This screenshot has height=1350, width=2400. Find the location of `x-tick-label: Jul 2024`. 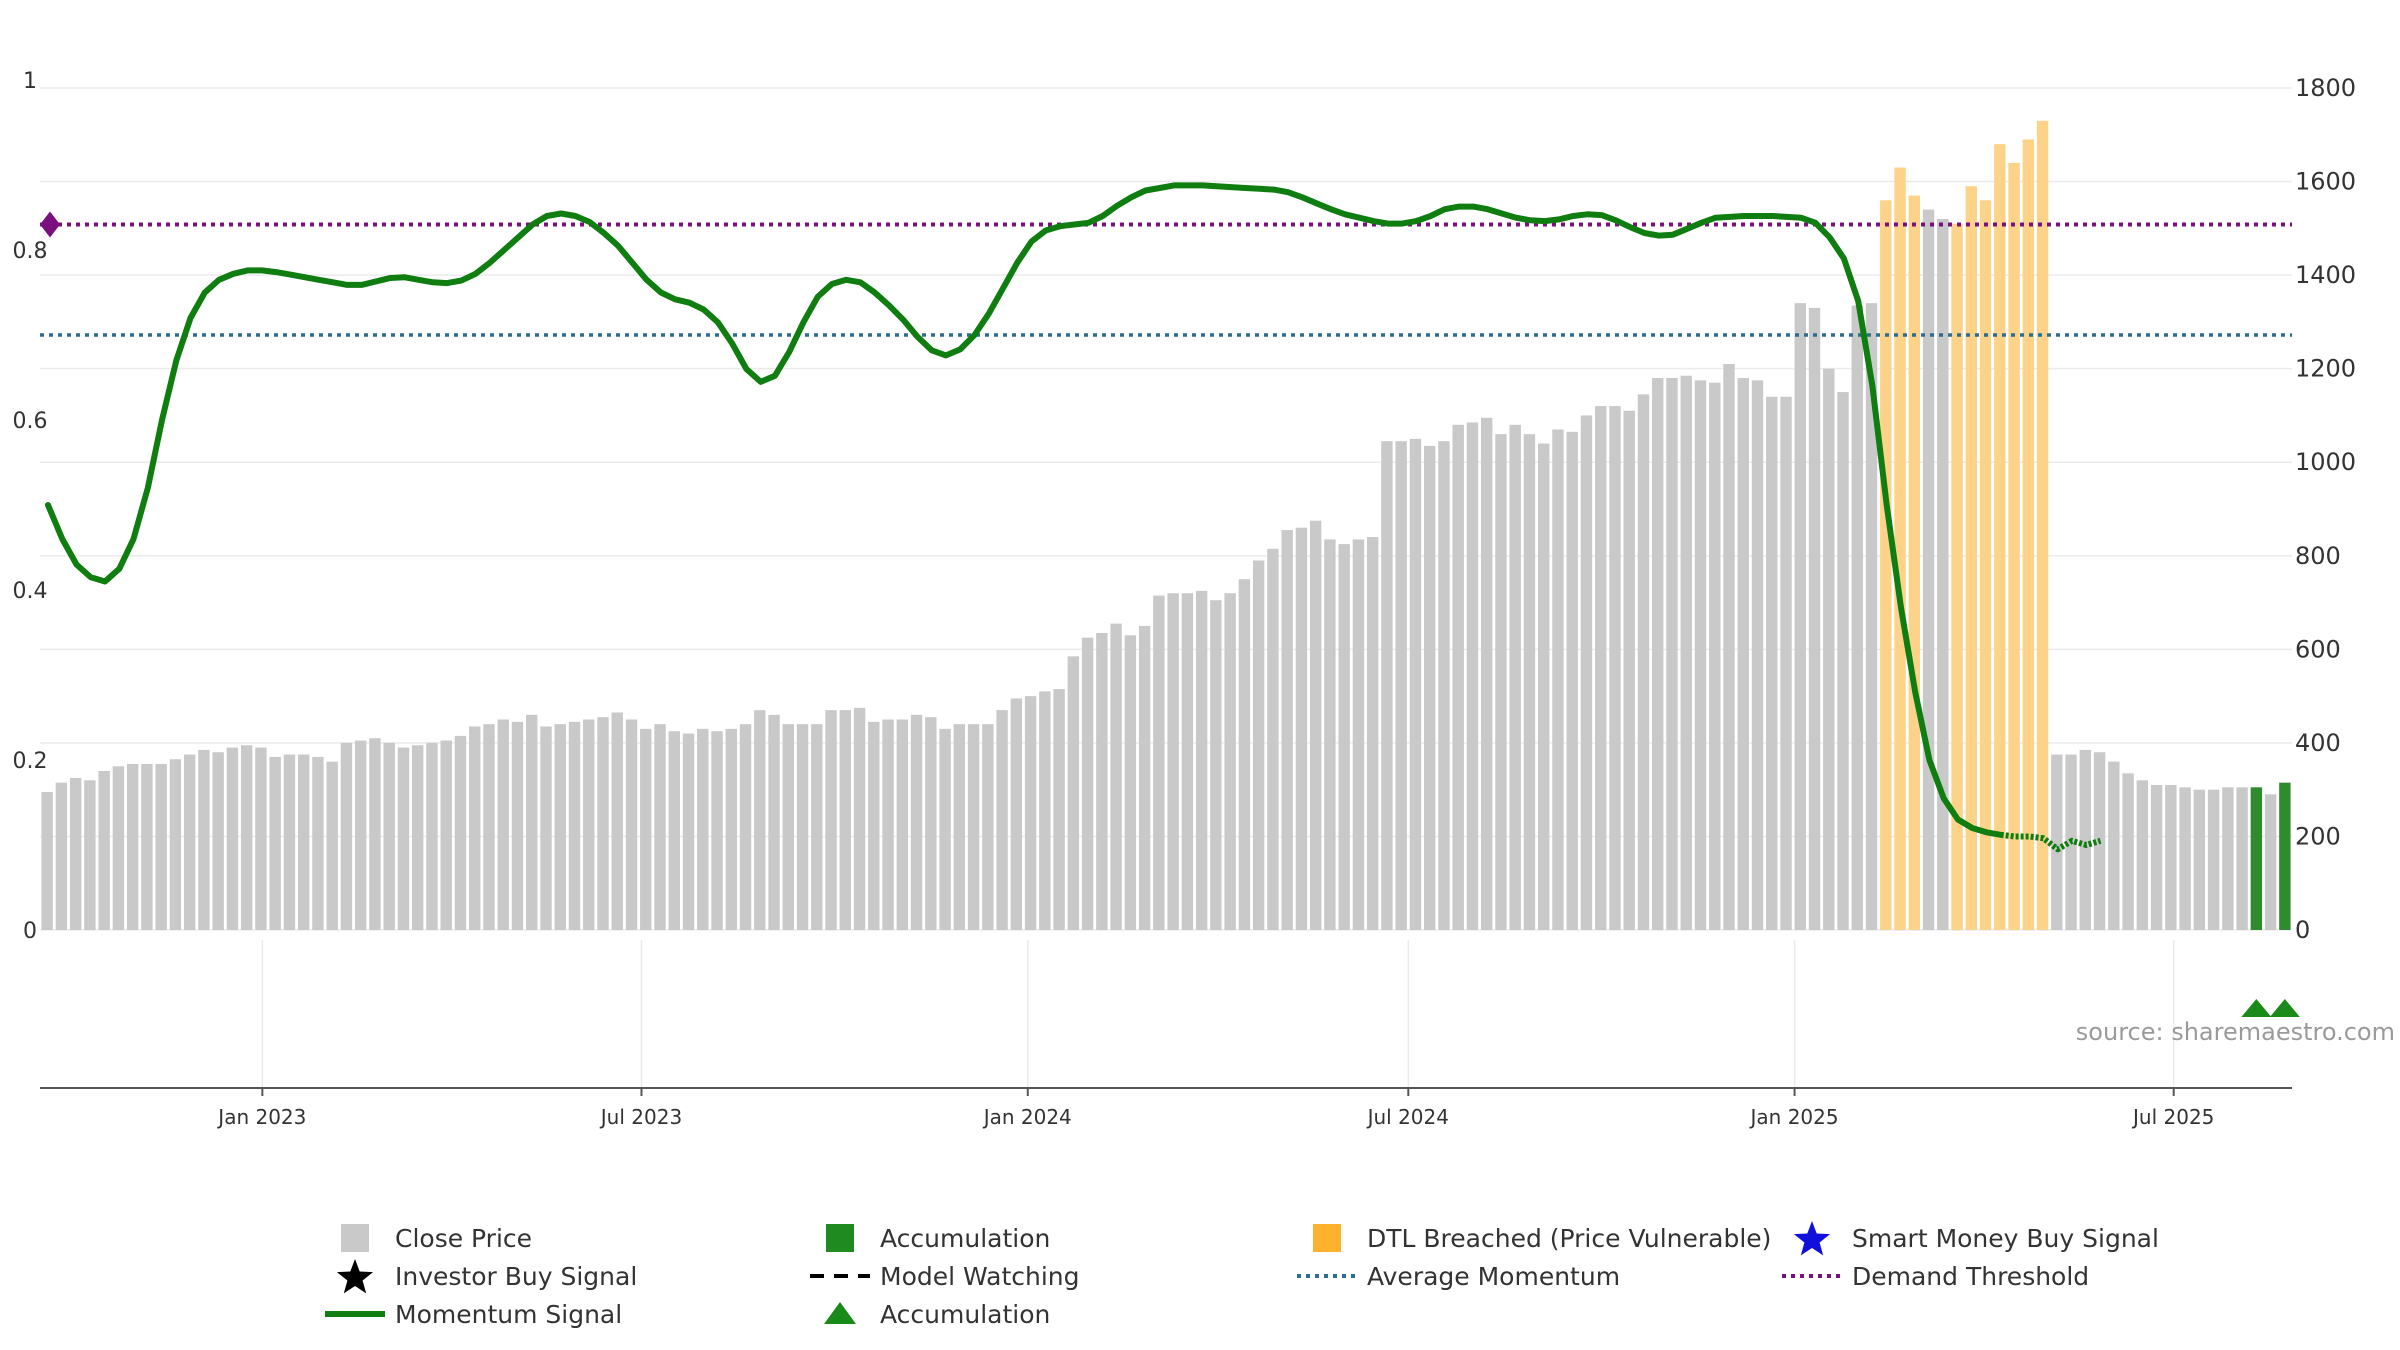

x-tick-label: Jul 2024 is located at coordinates (1407, 1117).